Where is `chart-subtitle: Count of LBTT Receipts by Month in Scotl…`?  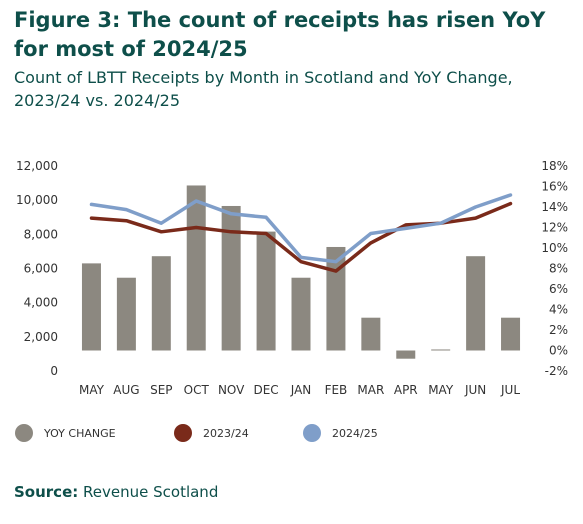 chart-subtitle: Count of LBTT Receipts by Month in Scotl… is located at coordinates (263, 89).